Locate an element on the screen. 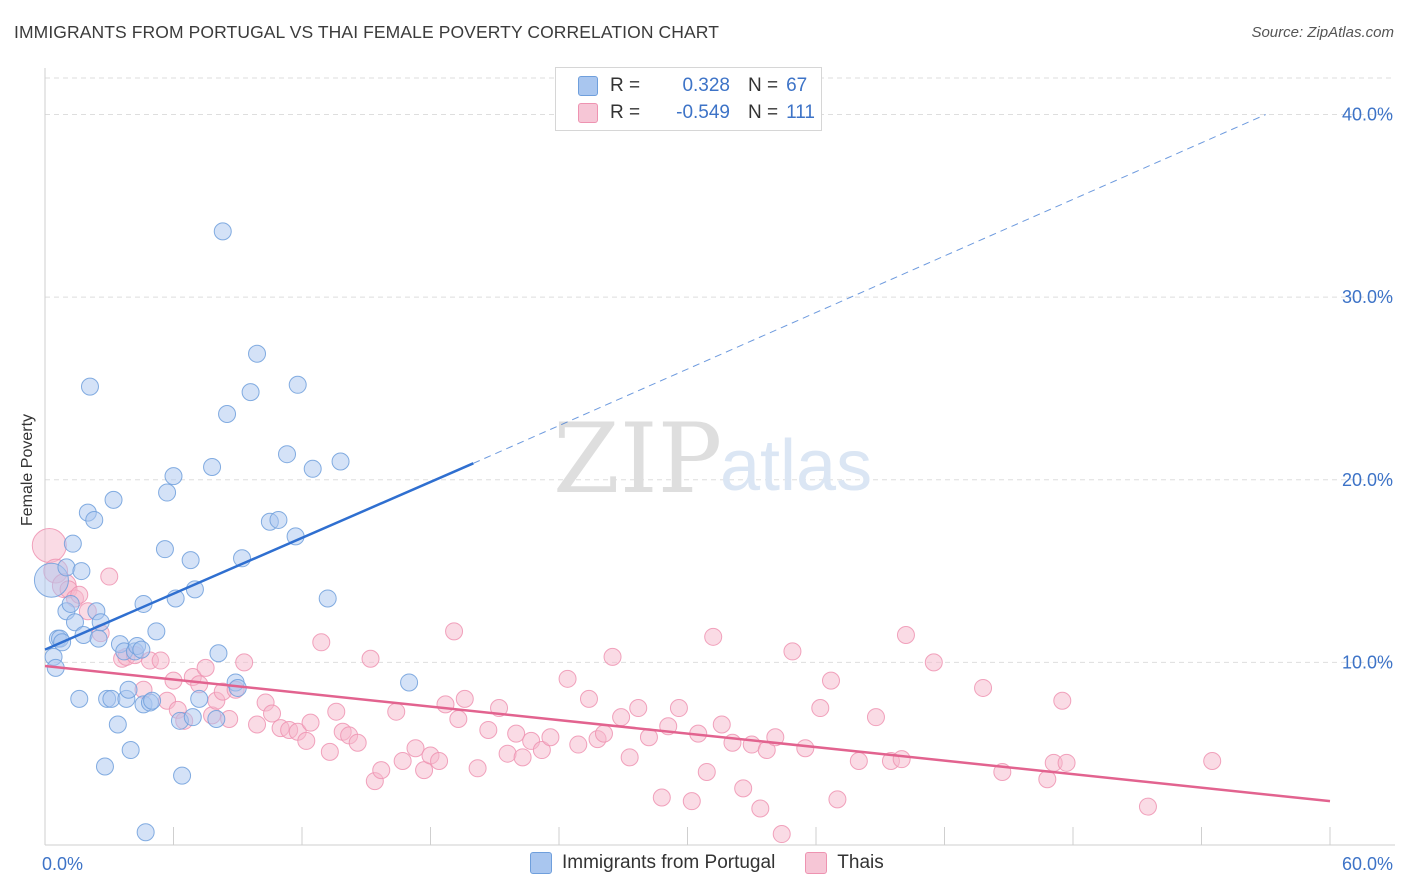 Image resolution: width=1406 pixels, height=892 pixels. legend-r-value: -0.549 is located at coordinates (703, 112).